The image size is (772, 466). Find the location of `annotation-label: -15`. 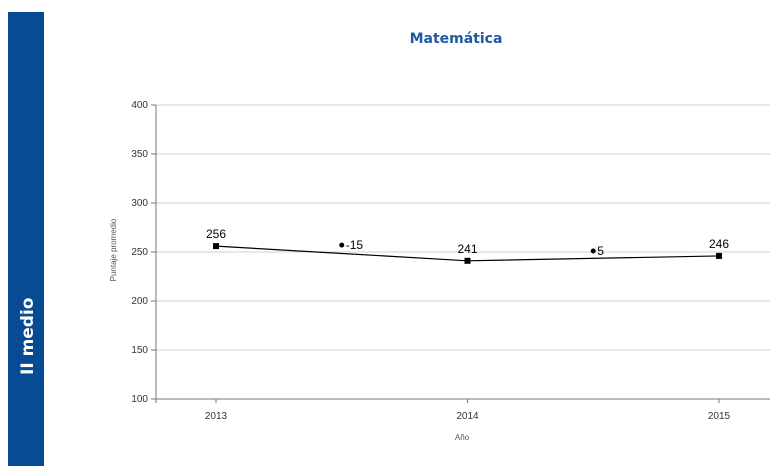

annotation-label: -15 is located at coordinates (355, 245).